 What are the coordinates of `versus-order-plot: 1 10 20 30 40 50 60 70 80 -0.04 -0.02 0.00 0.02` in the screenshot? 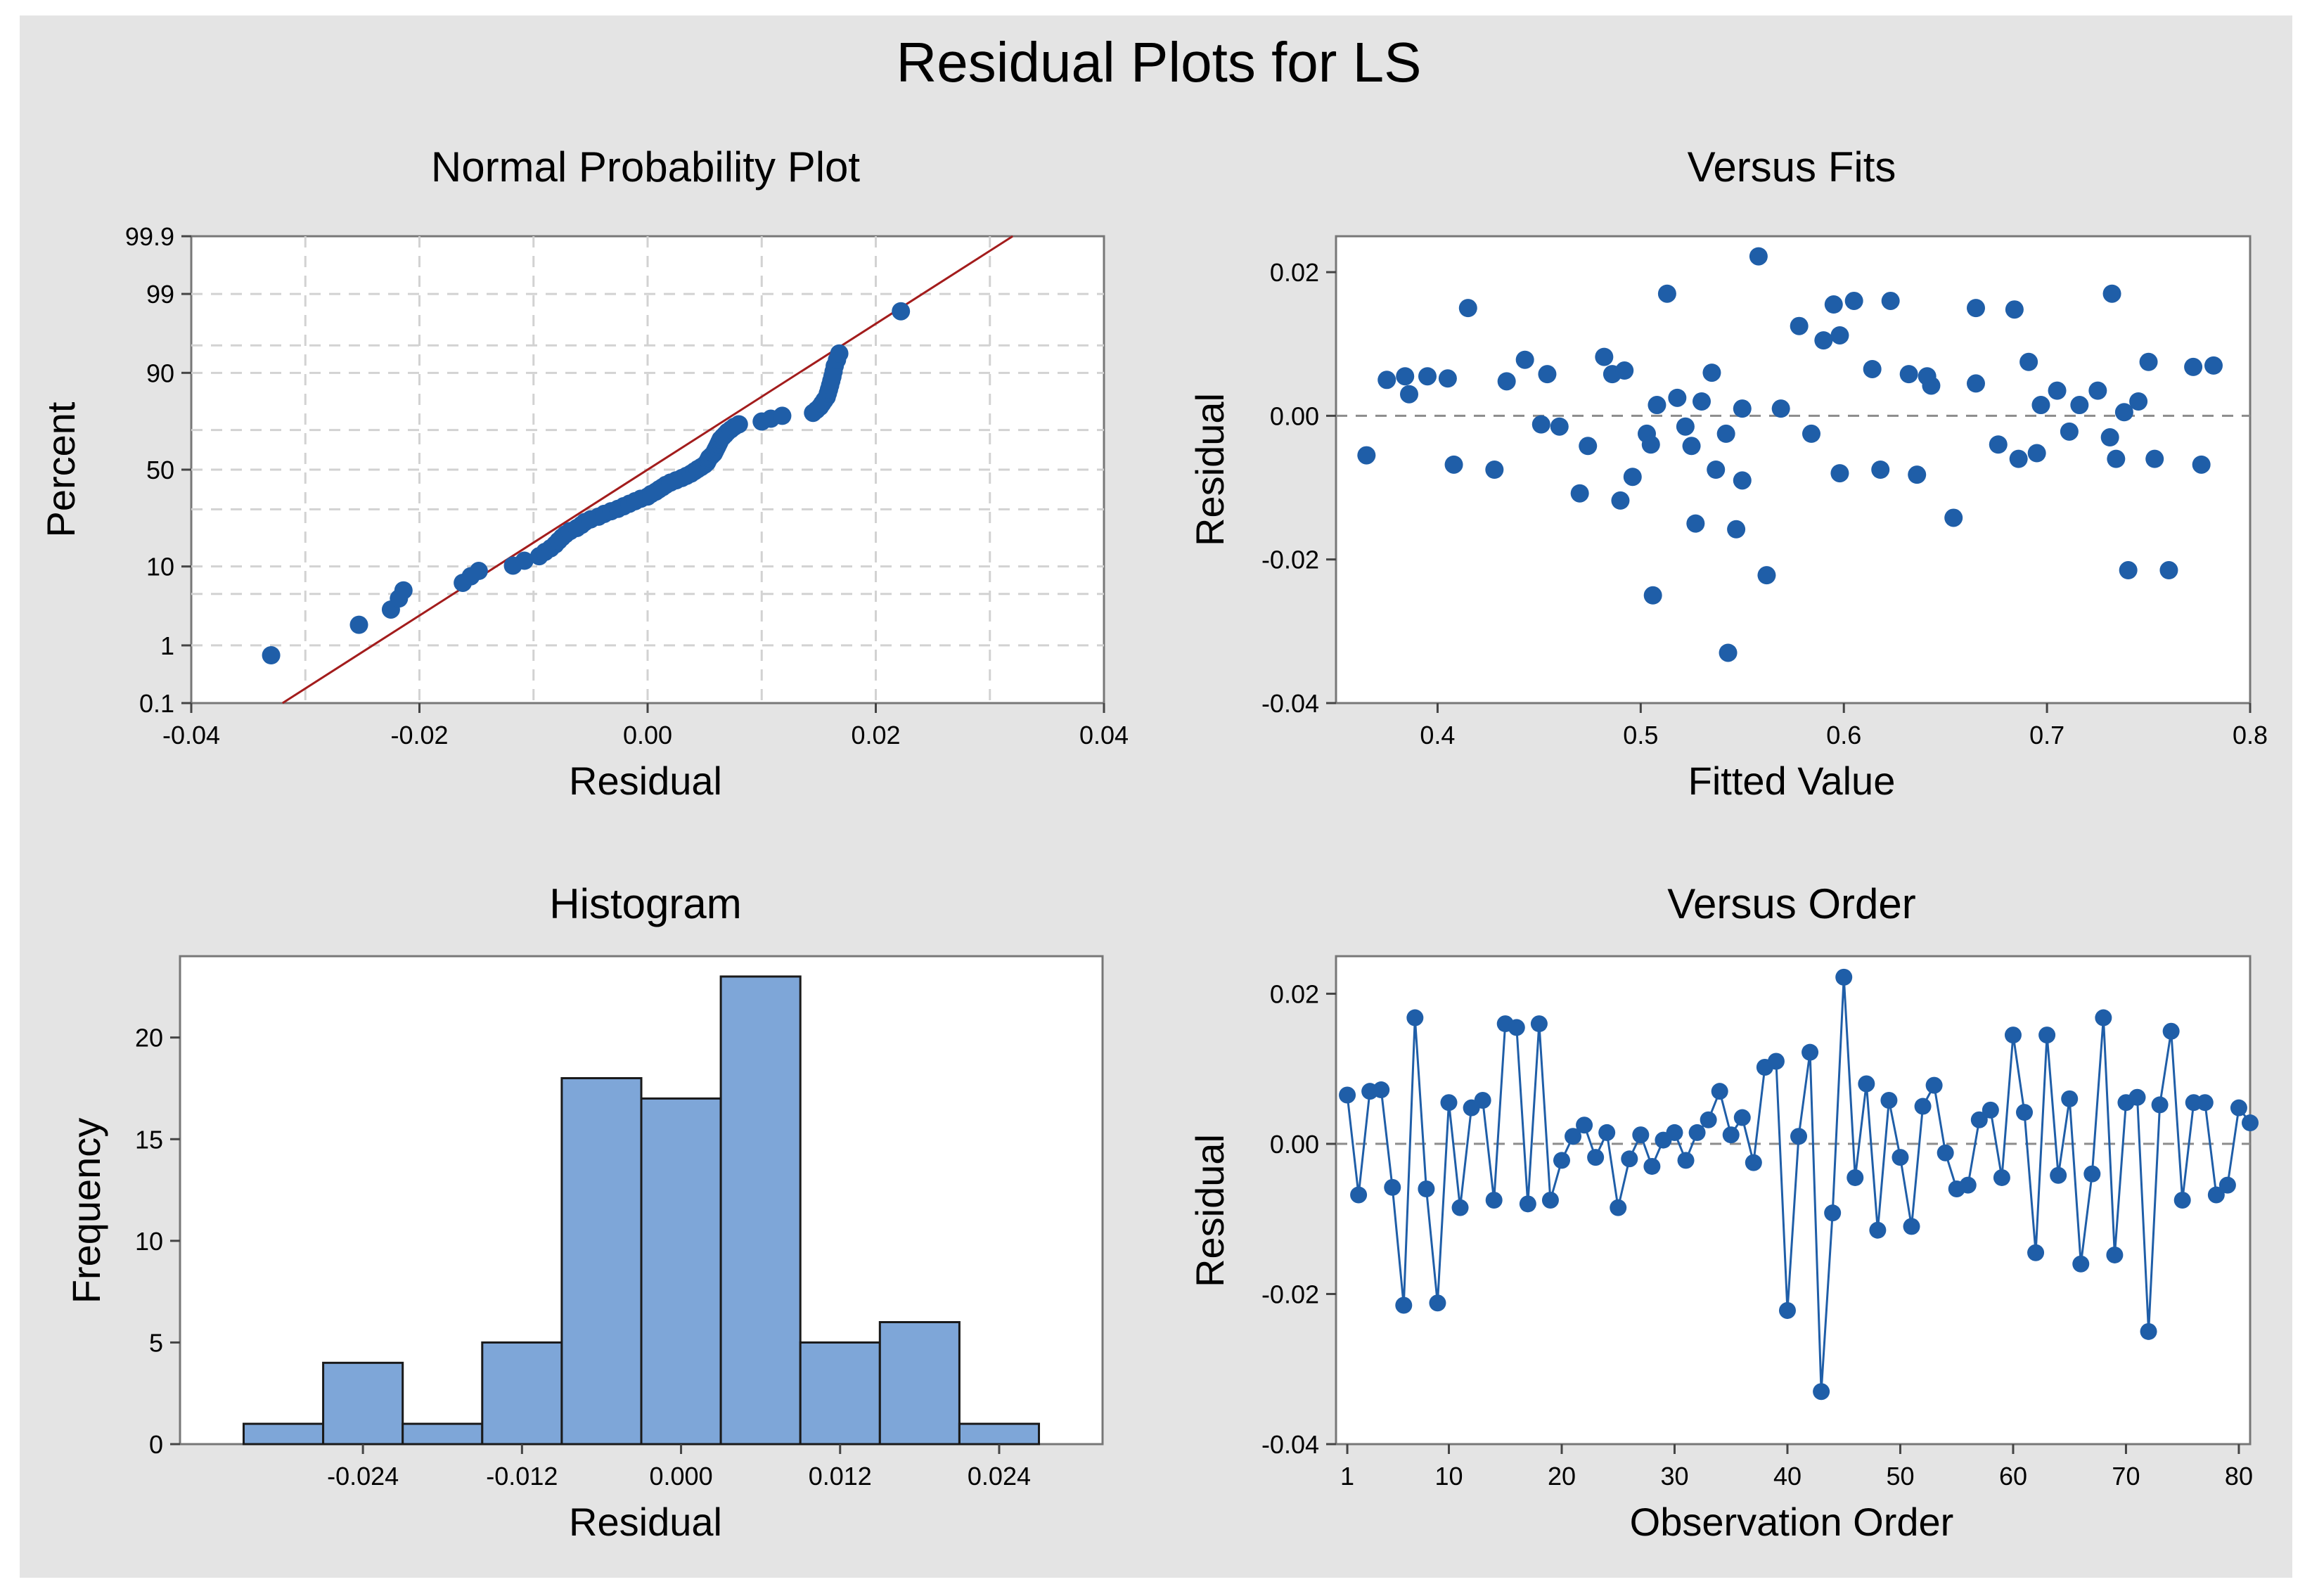 It's located at (1760, 1223).